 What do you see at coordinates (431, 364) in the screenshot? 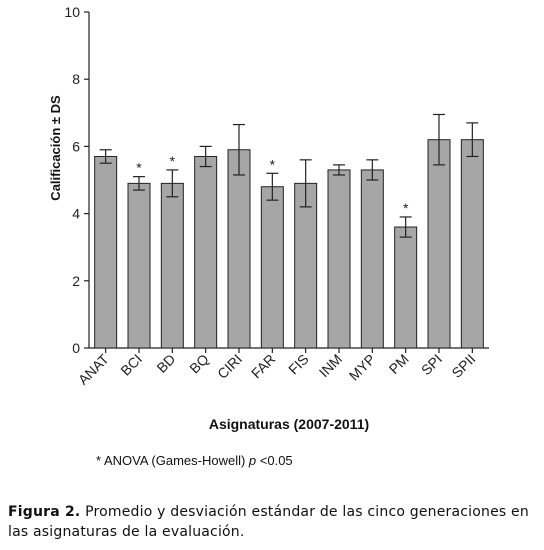
I see `x-tick-label: SPI` at bounding box center [431, 364].